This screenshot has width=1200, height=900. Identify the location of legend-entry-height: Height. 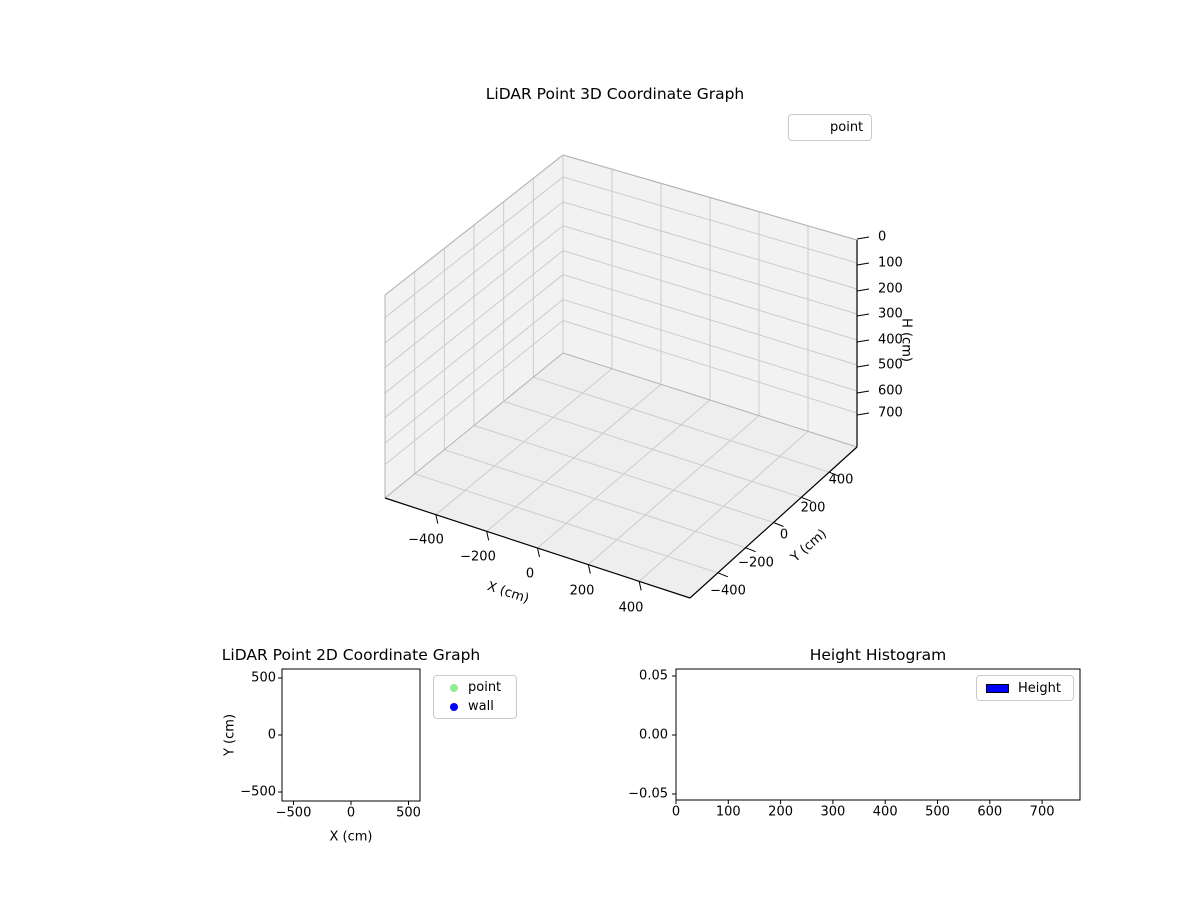
(1025, 688).